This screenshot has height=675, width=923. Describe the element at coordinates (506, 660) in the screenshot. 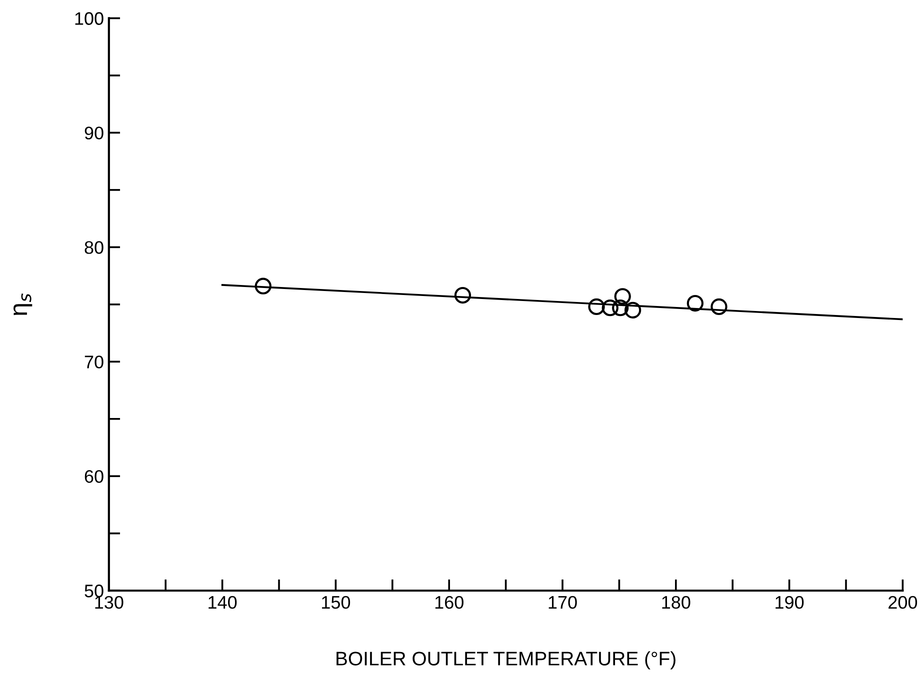

I see `x-axis-title: BOILER OUTLET TEMPERATURE (°F)` at that location.